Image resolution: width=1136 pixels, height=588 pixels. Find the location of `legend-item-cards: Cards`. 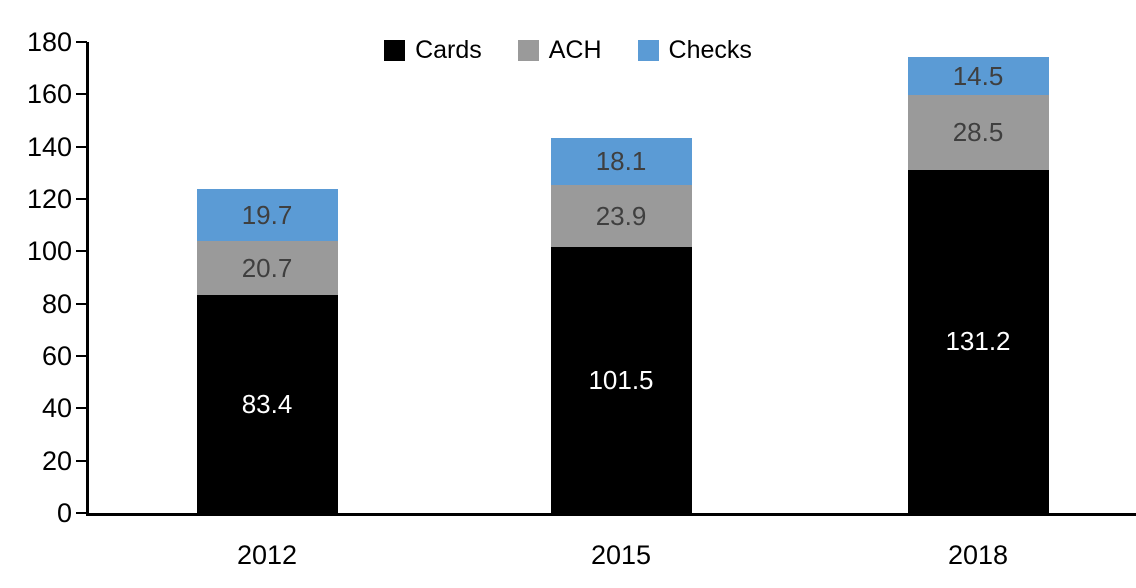

legend-item-cards: Cards is located at coordinates (433, 50).